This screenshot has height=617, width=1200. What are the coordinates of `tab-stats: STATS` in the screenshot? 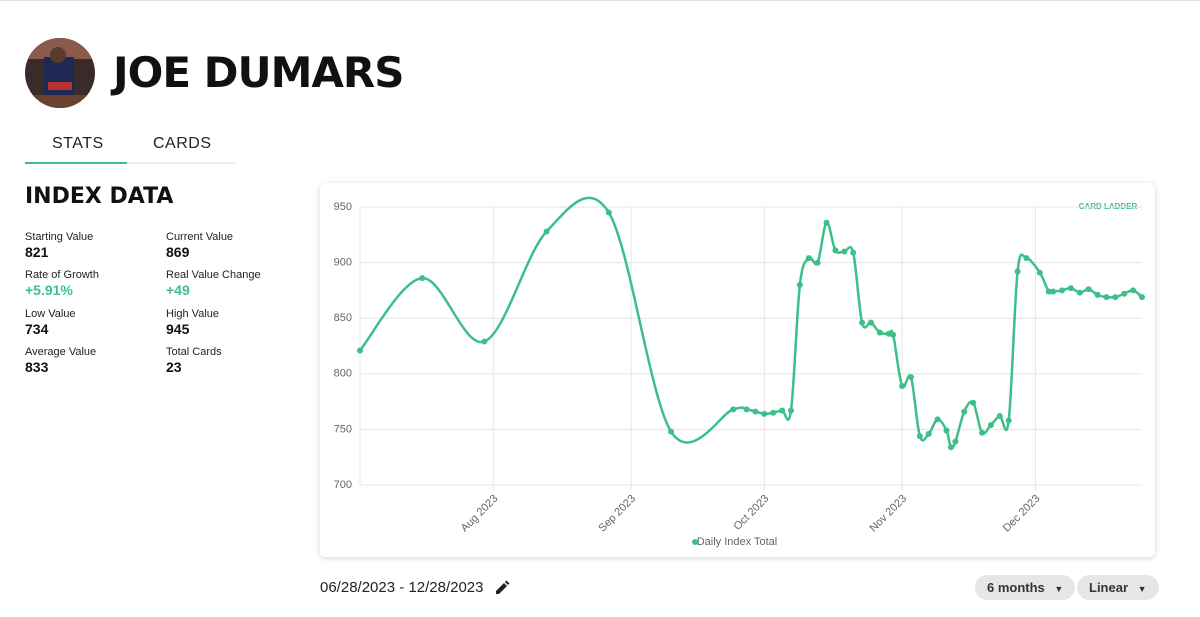 It's located at (78, 143).